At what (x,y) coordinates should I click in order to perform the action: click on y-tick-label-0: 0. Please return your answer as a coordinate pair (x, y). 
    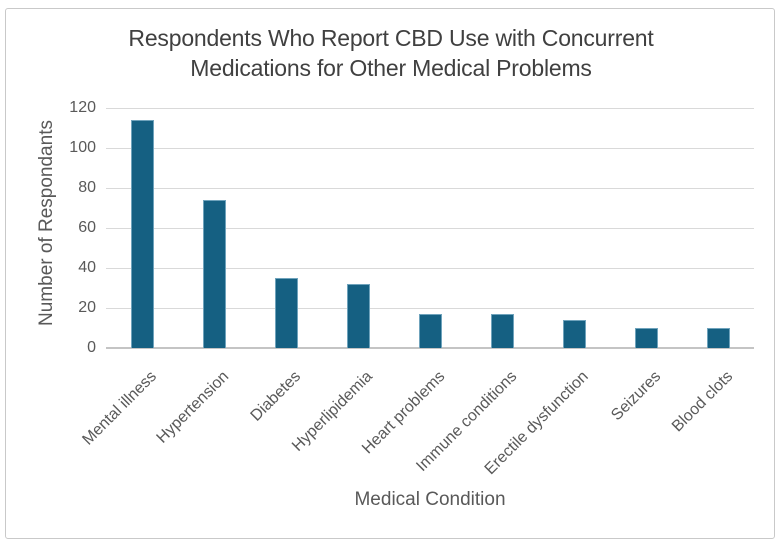
    Looking at the image, I should click on (91, 347).